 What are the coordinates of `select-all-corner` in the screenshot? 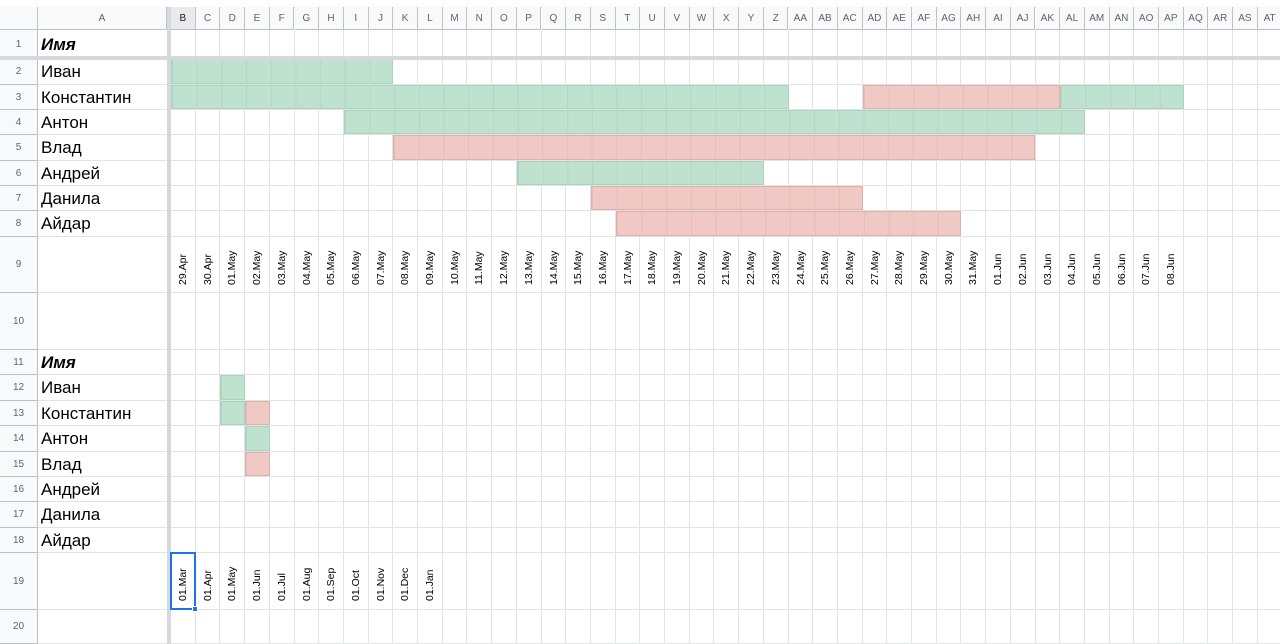 It's located at (19, 18).